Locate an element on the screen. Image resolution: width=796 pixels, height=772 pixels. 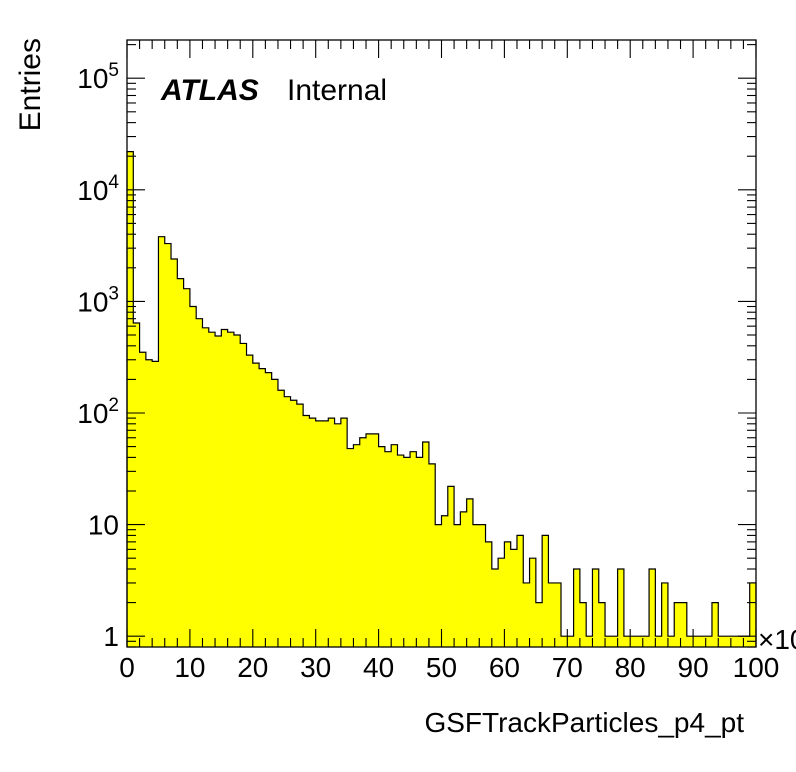
x-multiplier-label: ×10³ is located at coordinates (777, 639).